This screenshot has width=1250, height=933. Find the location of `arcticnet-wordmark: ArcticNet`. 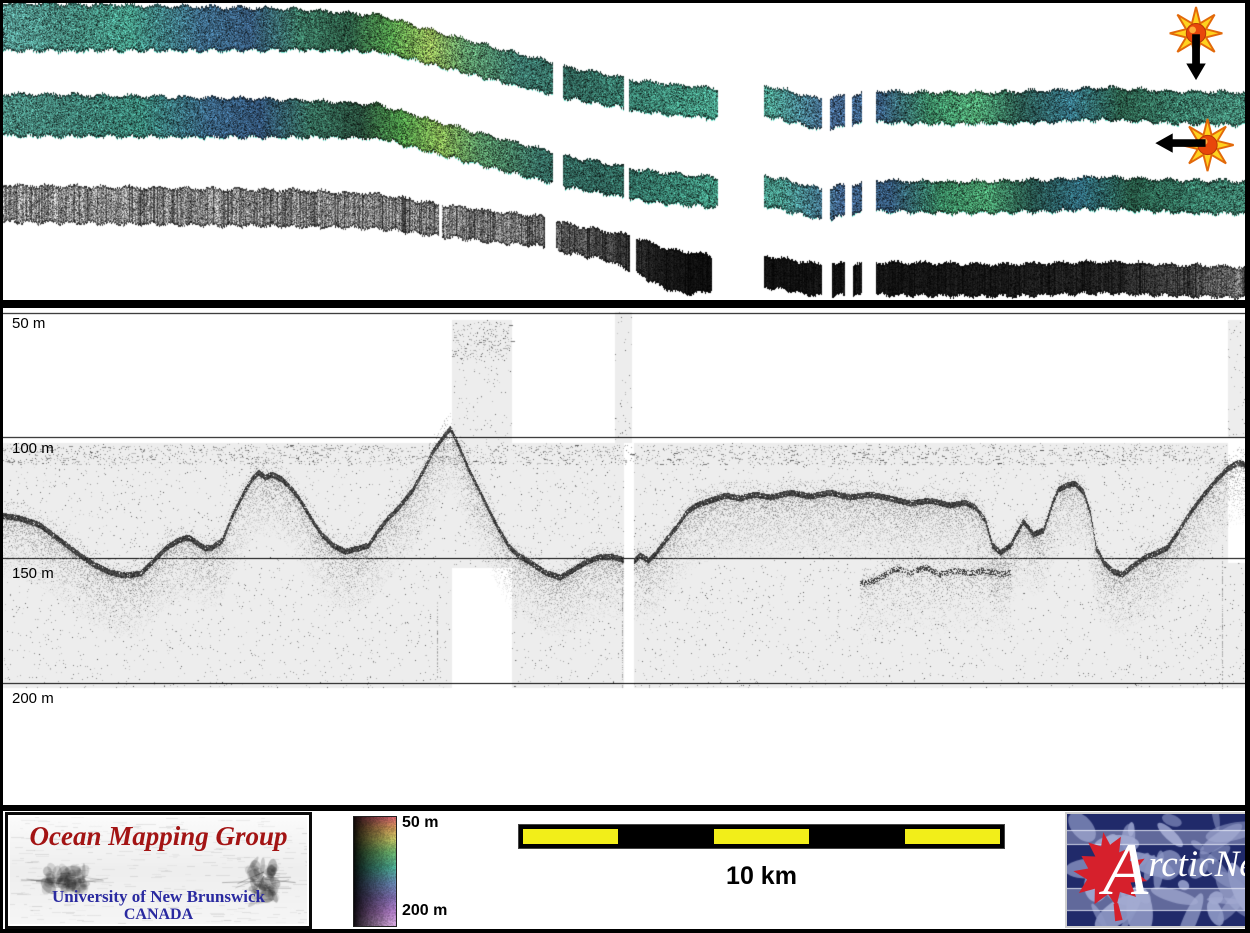

arcticnet-wordmark: ArcticNet is located at coordinates (1174, 870).